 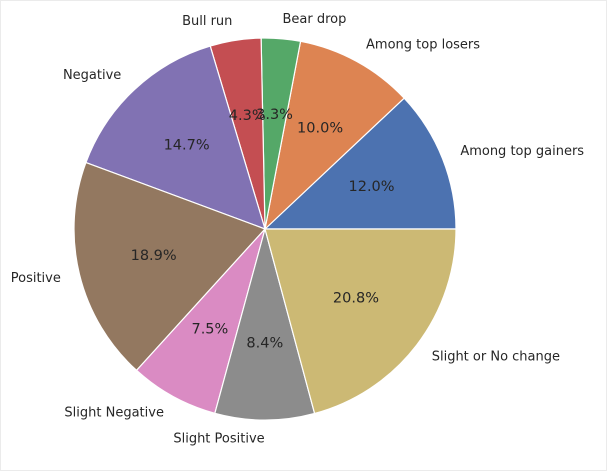 What do you see at coordinates (356, 299) in the screenshot?
I see `percent-label-slight-or-no-change: 20.8%` at bounding box center [356, 299].